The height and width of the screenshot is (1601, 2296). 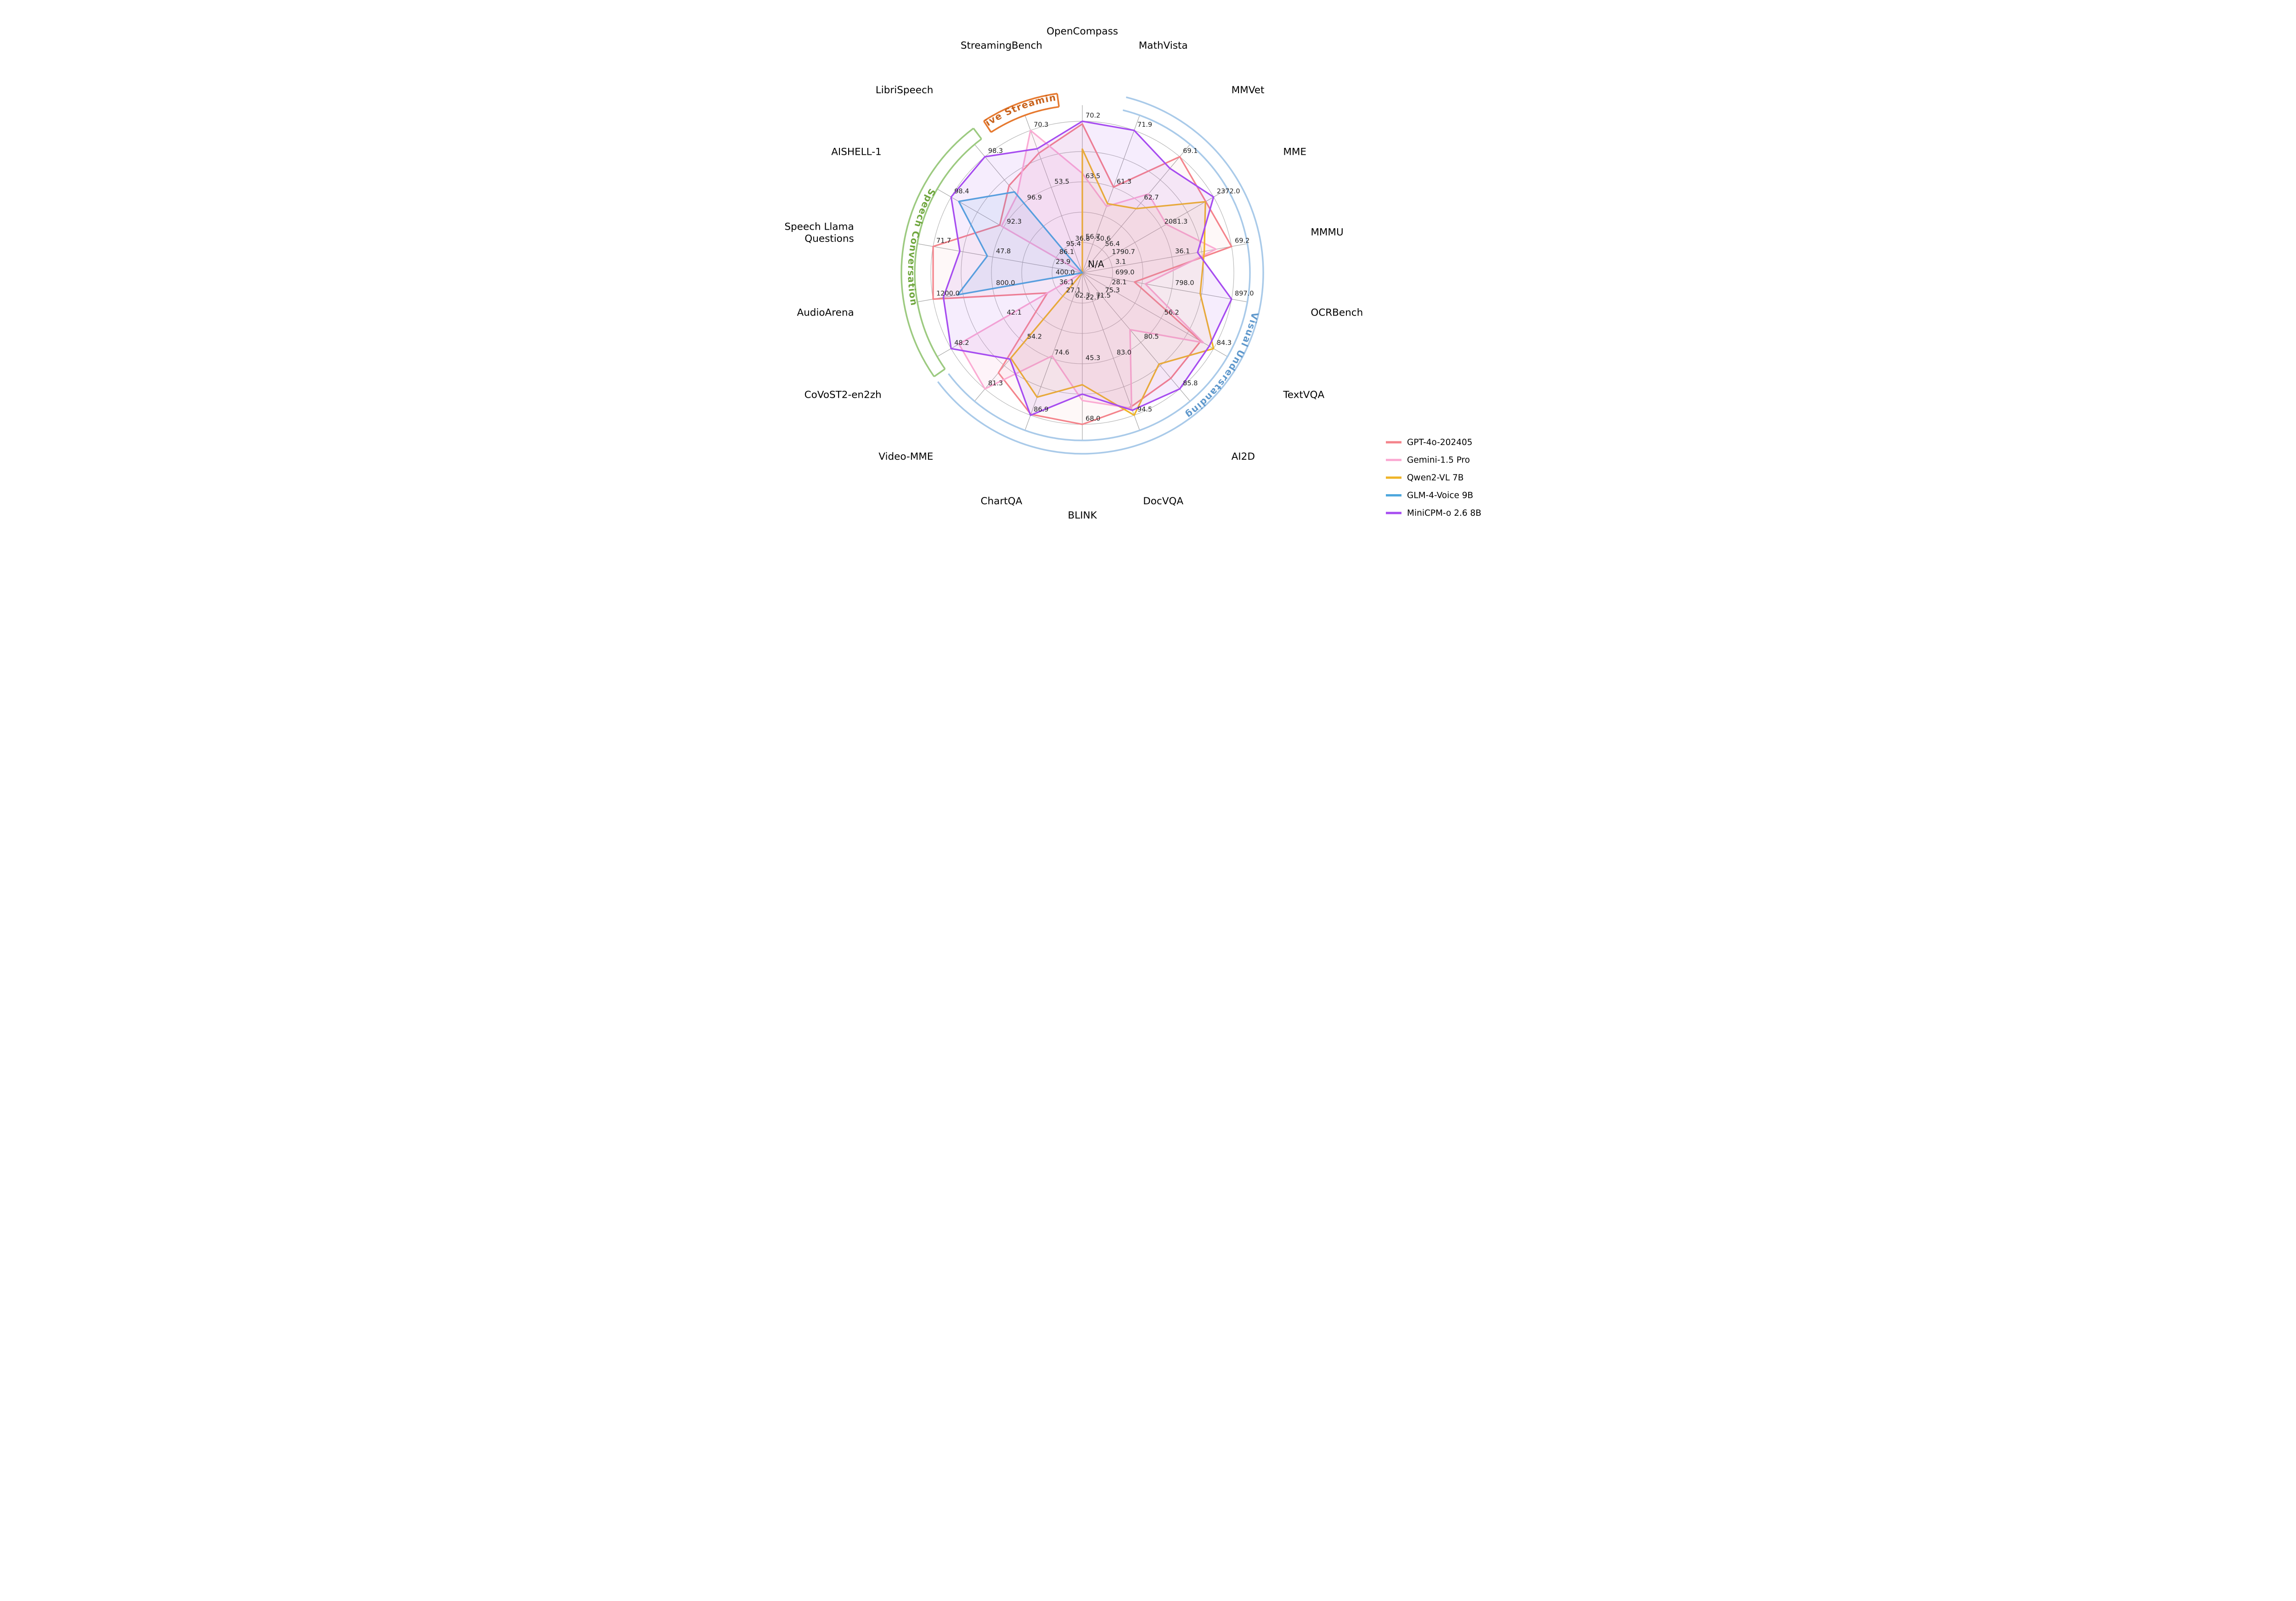 I want to click on axis-spoke-ocrbench, so click(x=1165, y=287).